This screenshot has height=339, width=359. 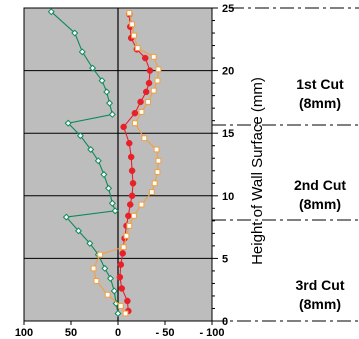 I want to click on y-tick-label: 20, so click(x=228, y=72).